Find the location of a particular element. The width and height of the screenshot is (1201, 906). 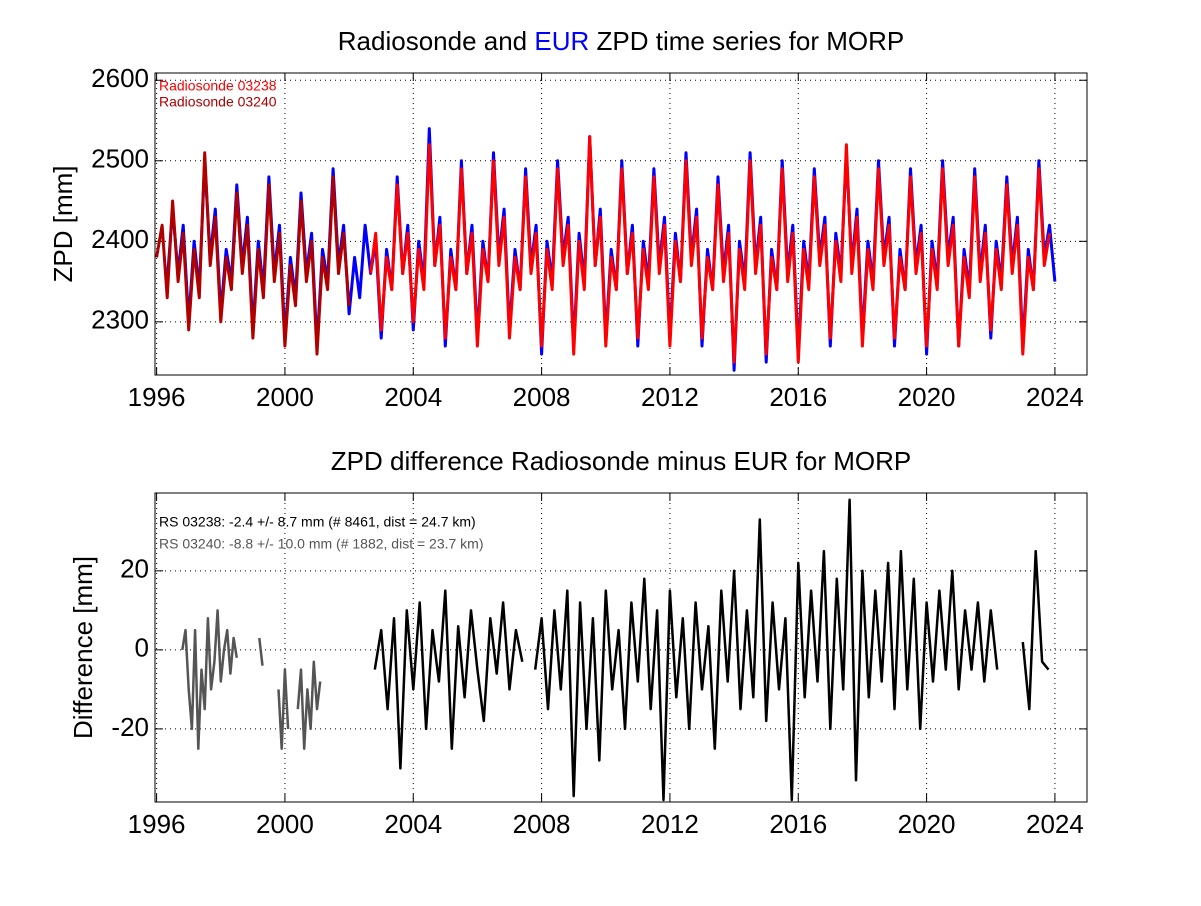

y-tick-label: 20 is located at coordinates (134, 569).